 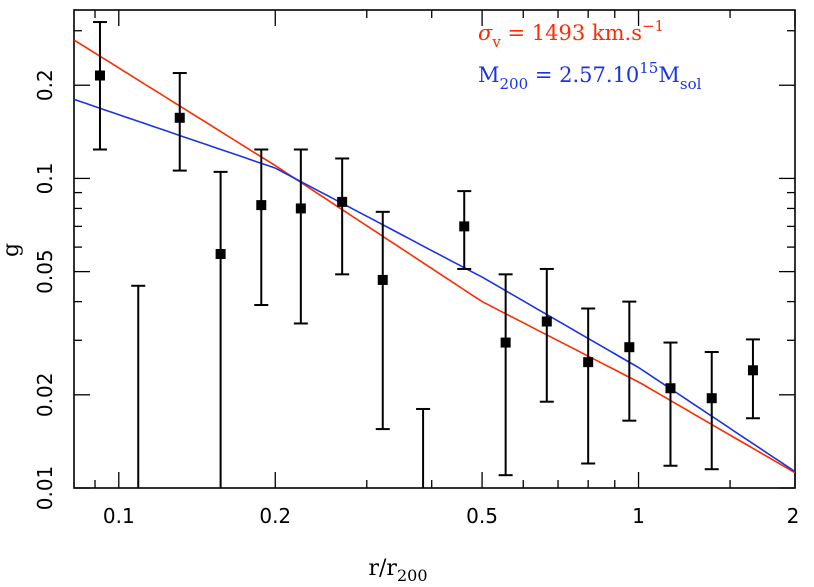 I want to click on y-tick-labels: 0.01 0.02 0.05 0.1 0.2, so click(x=45, y=289).